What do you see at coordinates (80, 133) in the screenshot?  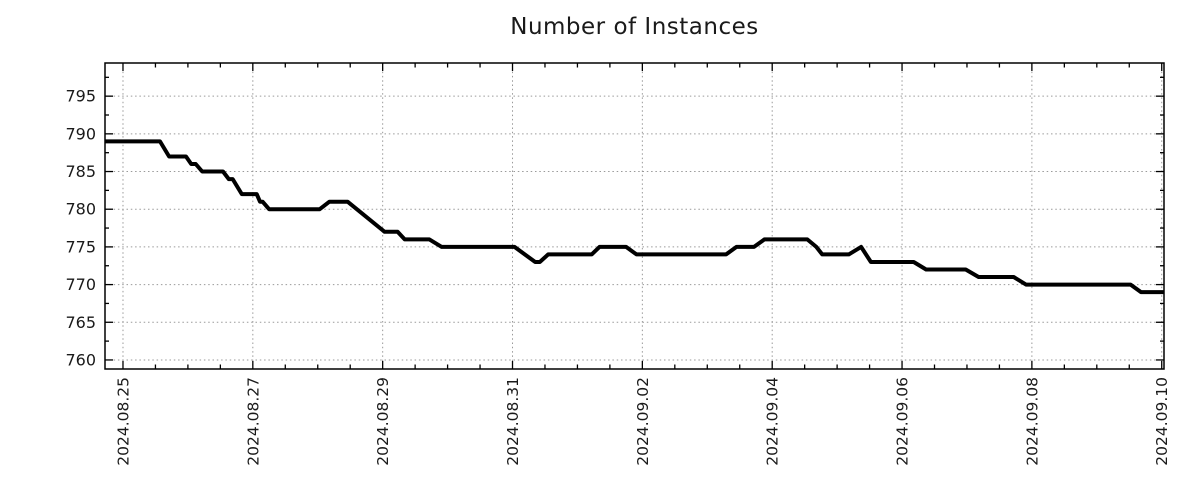 I see `y-tick-label: 790` at bounding box center [80, 133].